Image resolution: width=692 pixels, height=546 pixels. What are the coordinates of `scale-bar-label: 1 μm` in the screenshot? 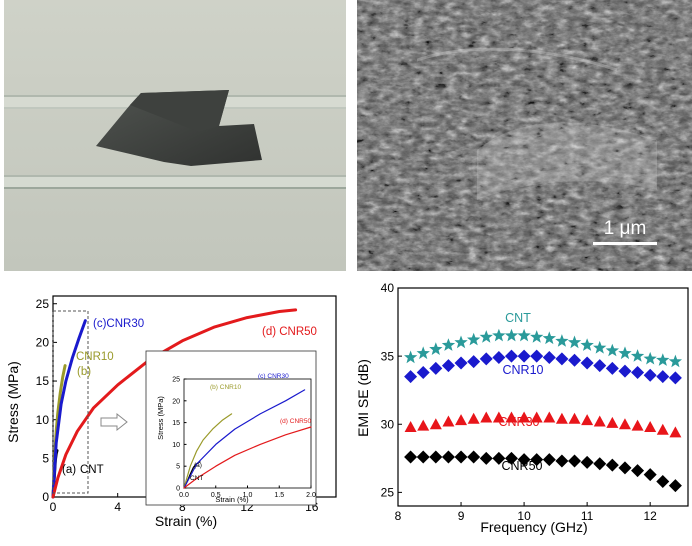 It's located at (625, 228).